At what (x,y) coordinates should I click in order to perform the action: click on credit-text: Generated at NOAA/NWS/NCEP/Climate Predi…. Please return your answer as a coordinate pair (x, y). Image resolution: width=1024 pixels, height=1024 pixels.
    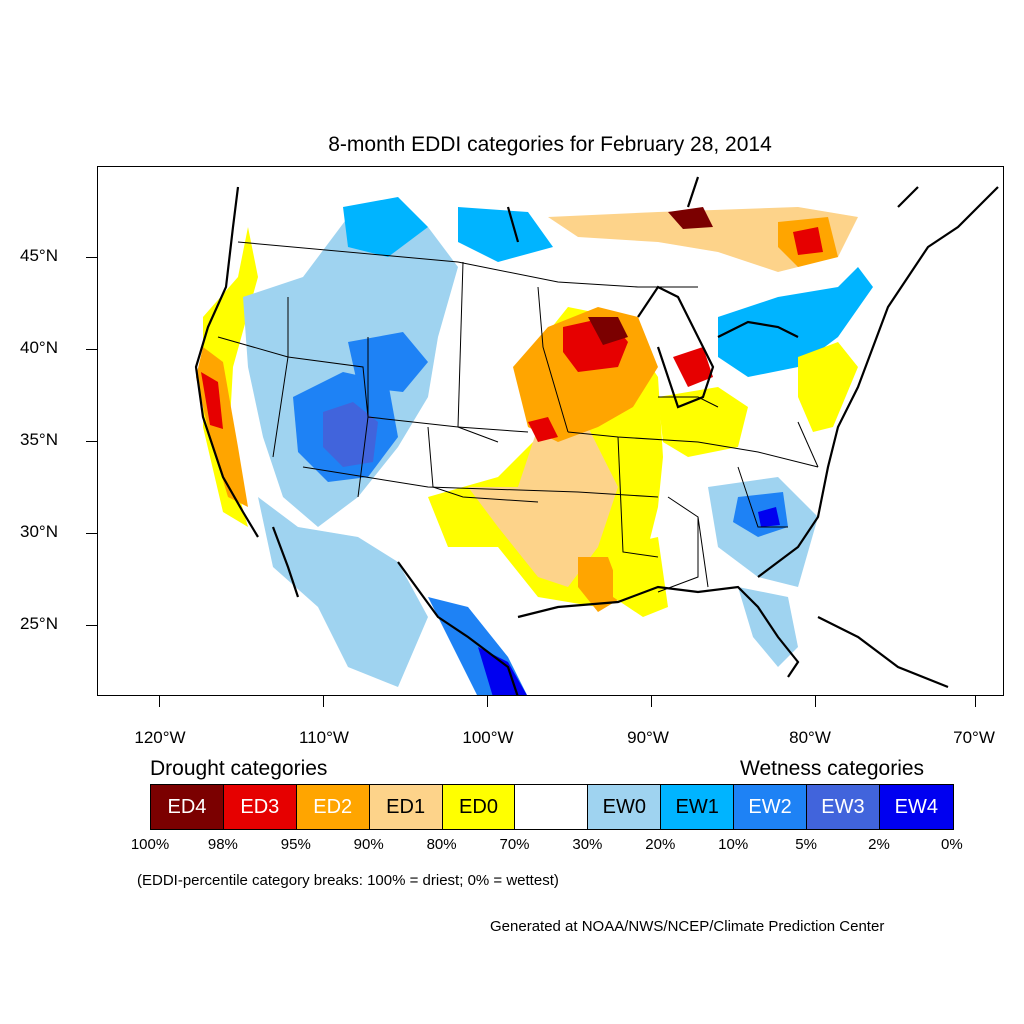
    Looking at the image, I should click on (687, 926).